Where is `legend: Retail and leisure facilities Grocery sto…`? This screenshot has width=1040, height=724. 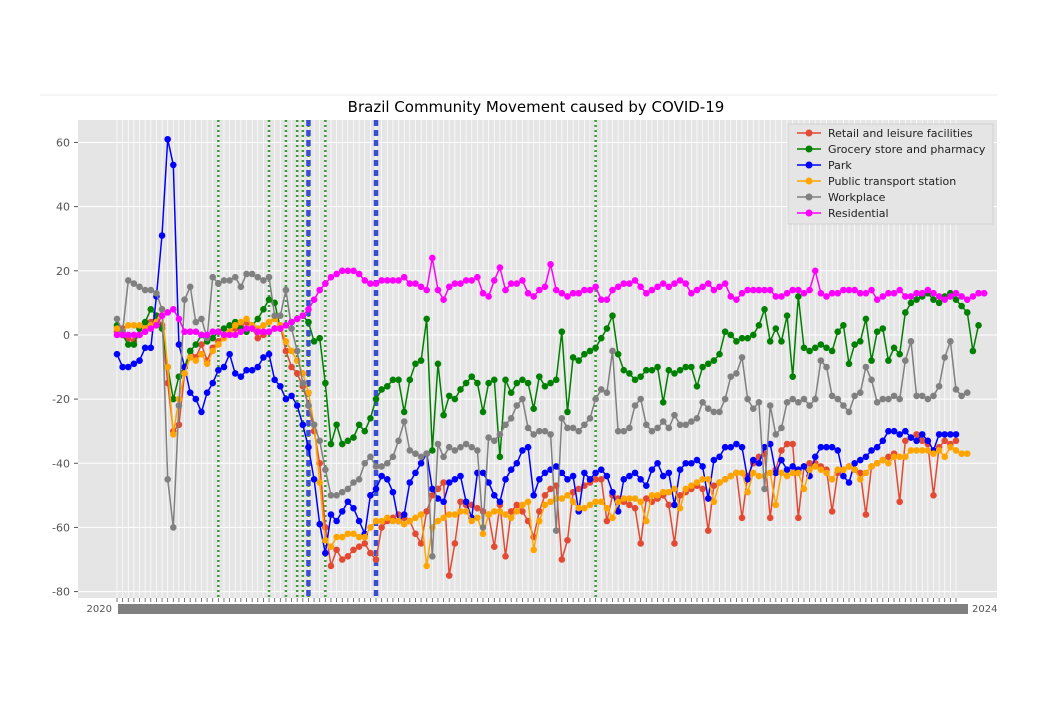
legend: Retail and leisure facilities Grocery sto… is located at coordinates (890, 174).